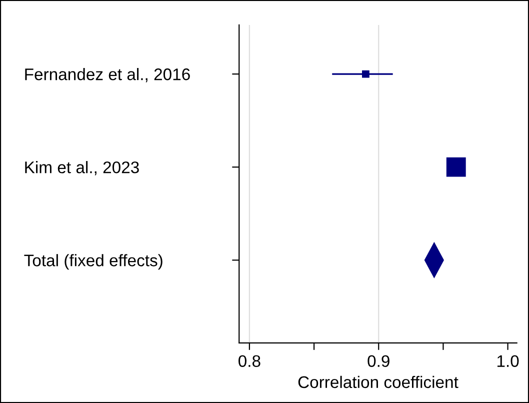  Describe the element at coordinates (379, 361) in the screenshot. I see `x-tick-label: 0.9` at that location.